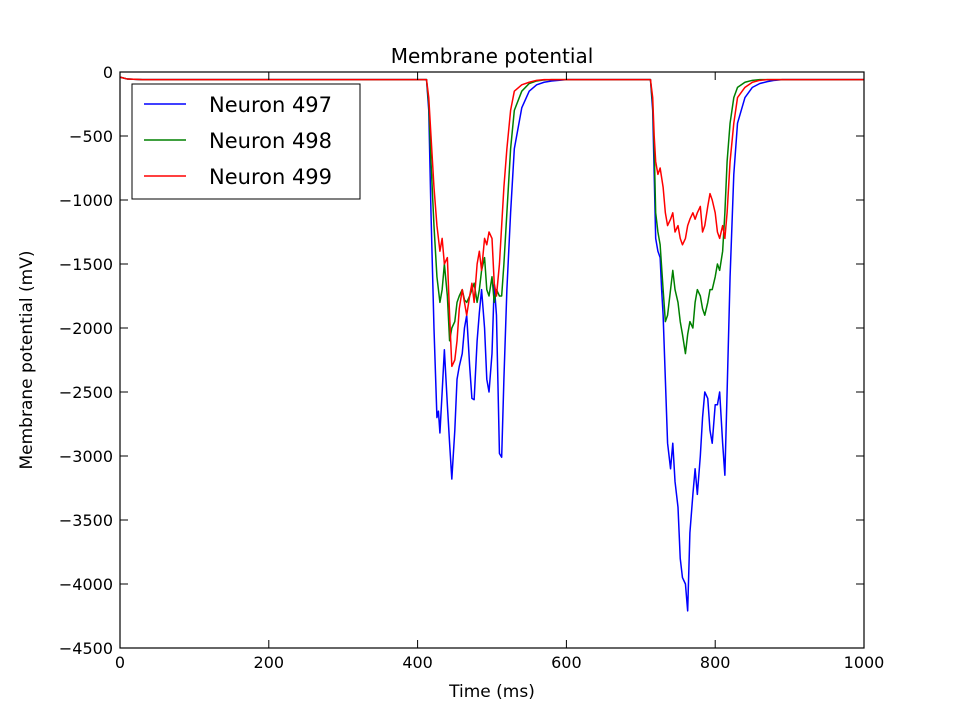 The width and height of the screenshot is (960, 720). I want to click on legend-label: Neuron 497, so click(270, 105).